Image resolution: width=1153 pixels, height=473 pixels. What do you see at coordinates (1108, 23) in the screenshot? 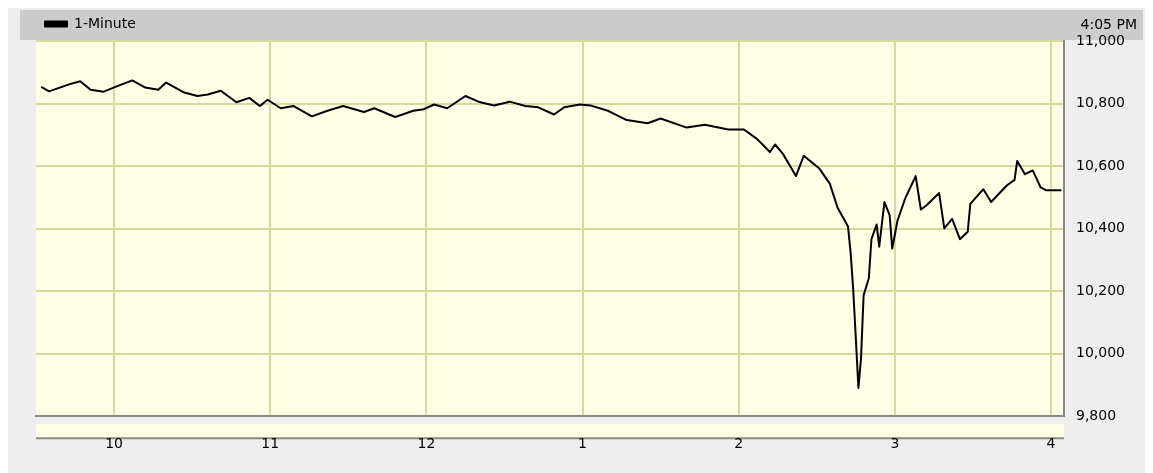
I see `text: 4:05 PM` at bounding box center [1108, 23].